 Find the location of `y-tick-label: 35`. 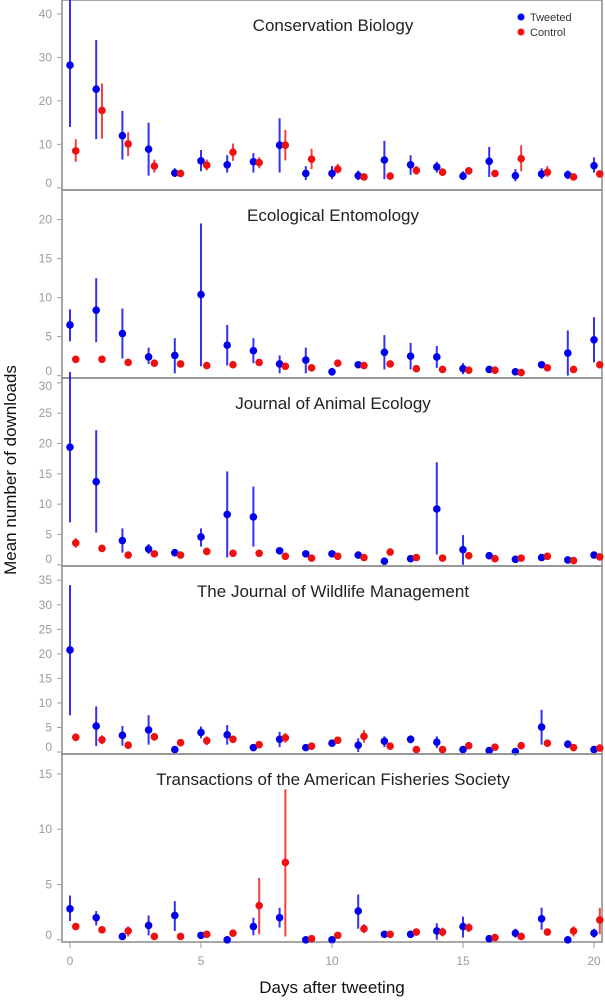

y-tick-label: 35 is located at coordinates (46, 580).